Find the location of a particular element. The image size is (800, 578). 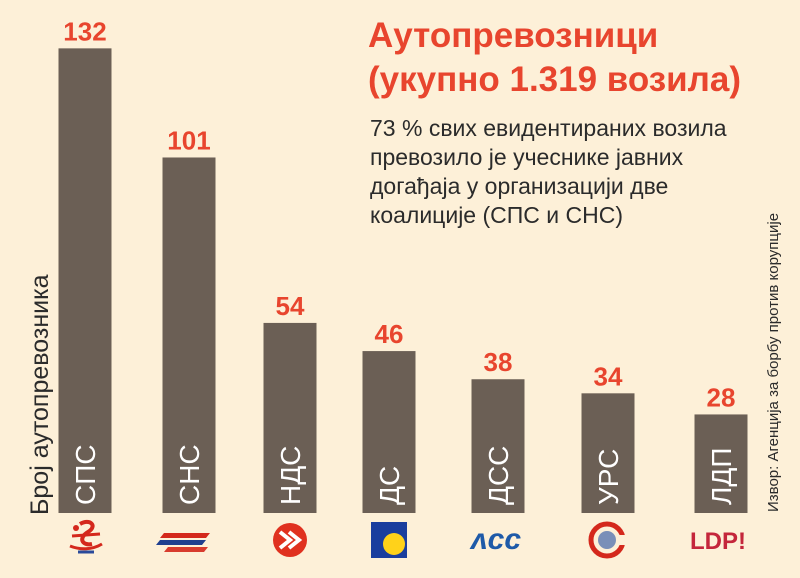

sps-logo-icon is located at coordinates (86, 536).